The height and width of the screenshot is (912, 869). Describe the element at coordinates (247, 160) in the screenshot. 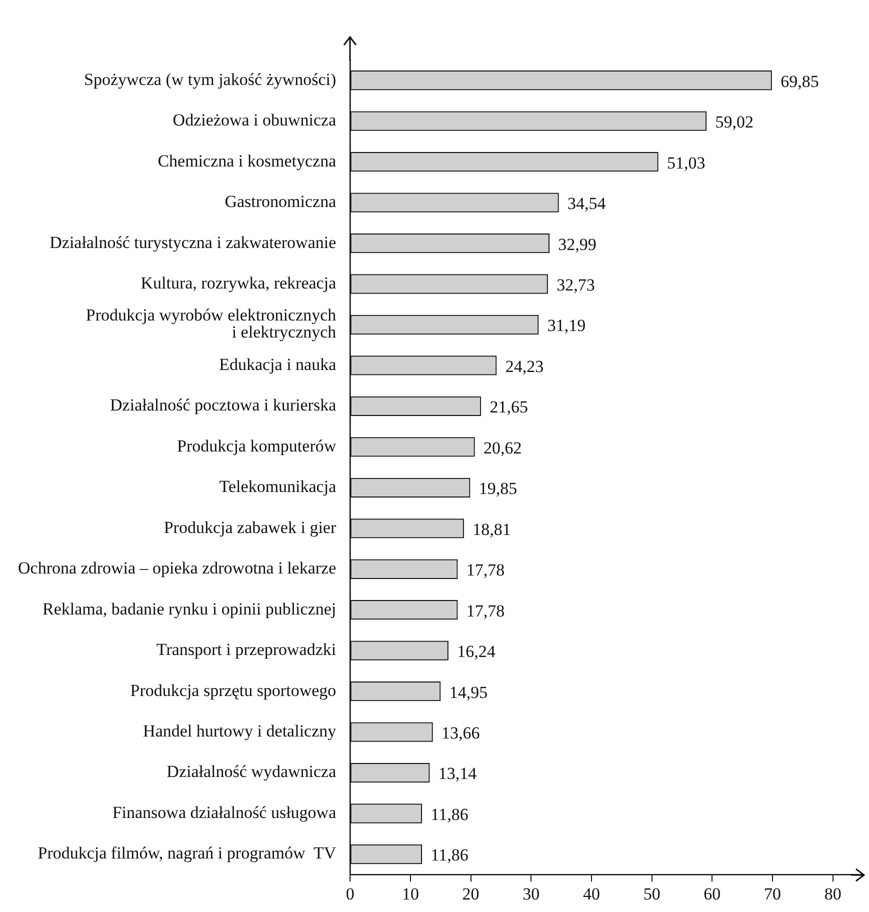

I see `y-tick-label: Chemiczna i kosmetyczna` at that location.